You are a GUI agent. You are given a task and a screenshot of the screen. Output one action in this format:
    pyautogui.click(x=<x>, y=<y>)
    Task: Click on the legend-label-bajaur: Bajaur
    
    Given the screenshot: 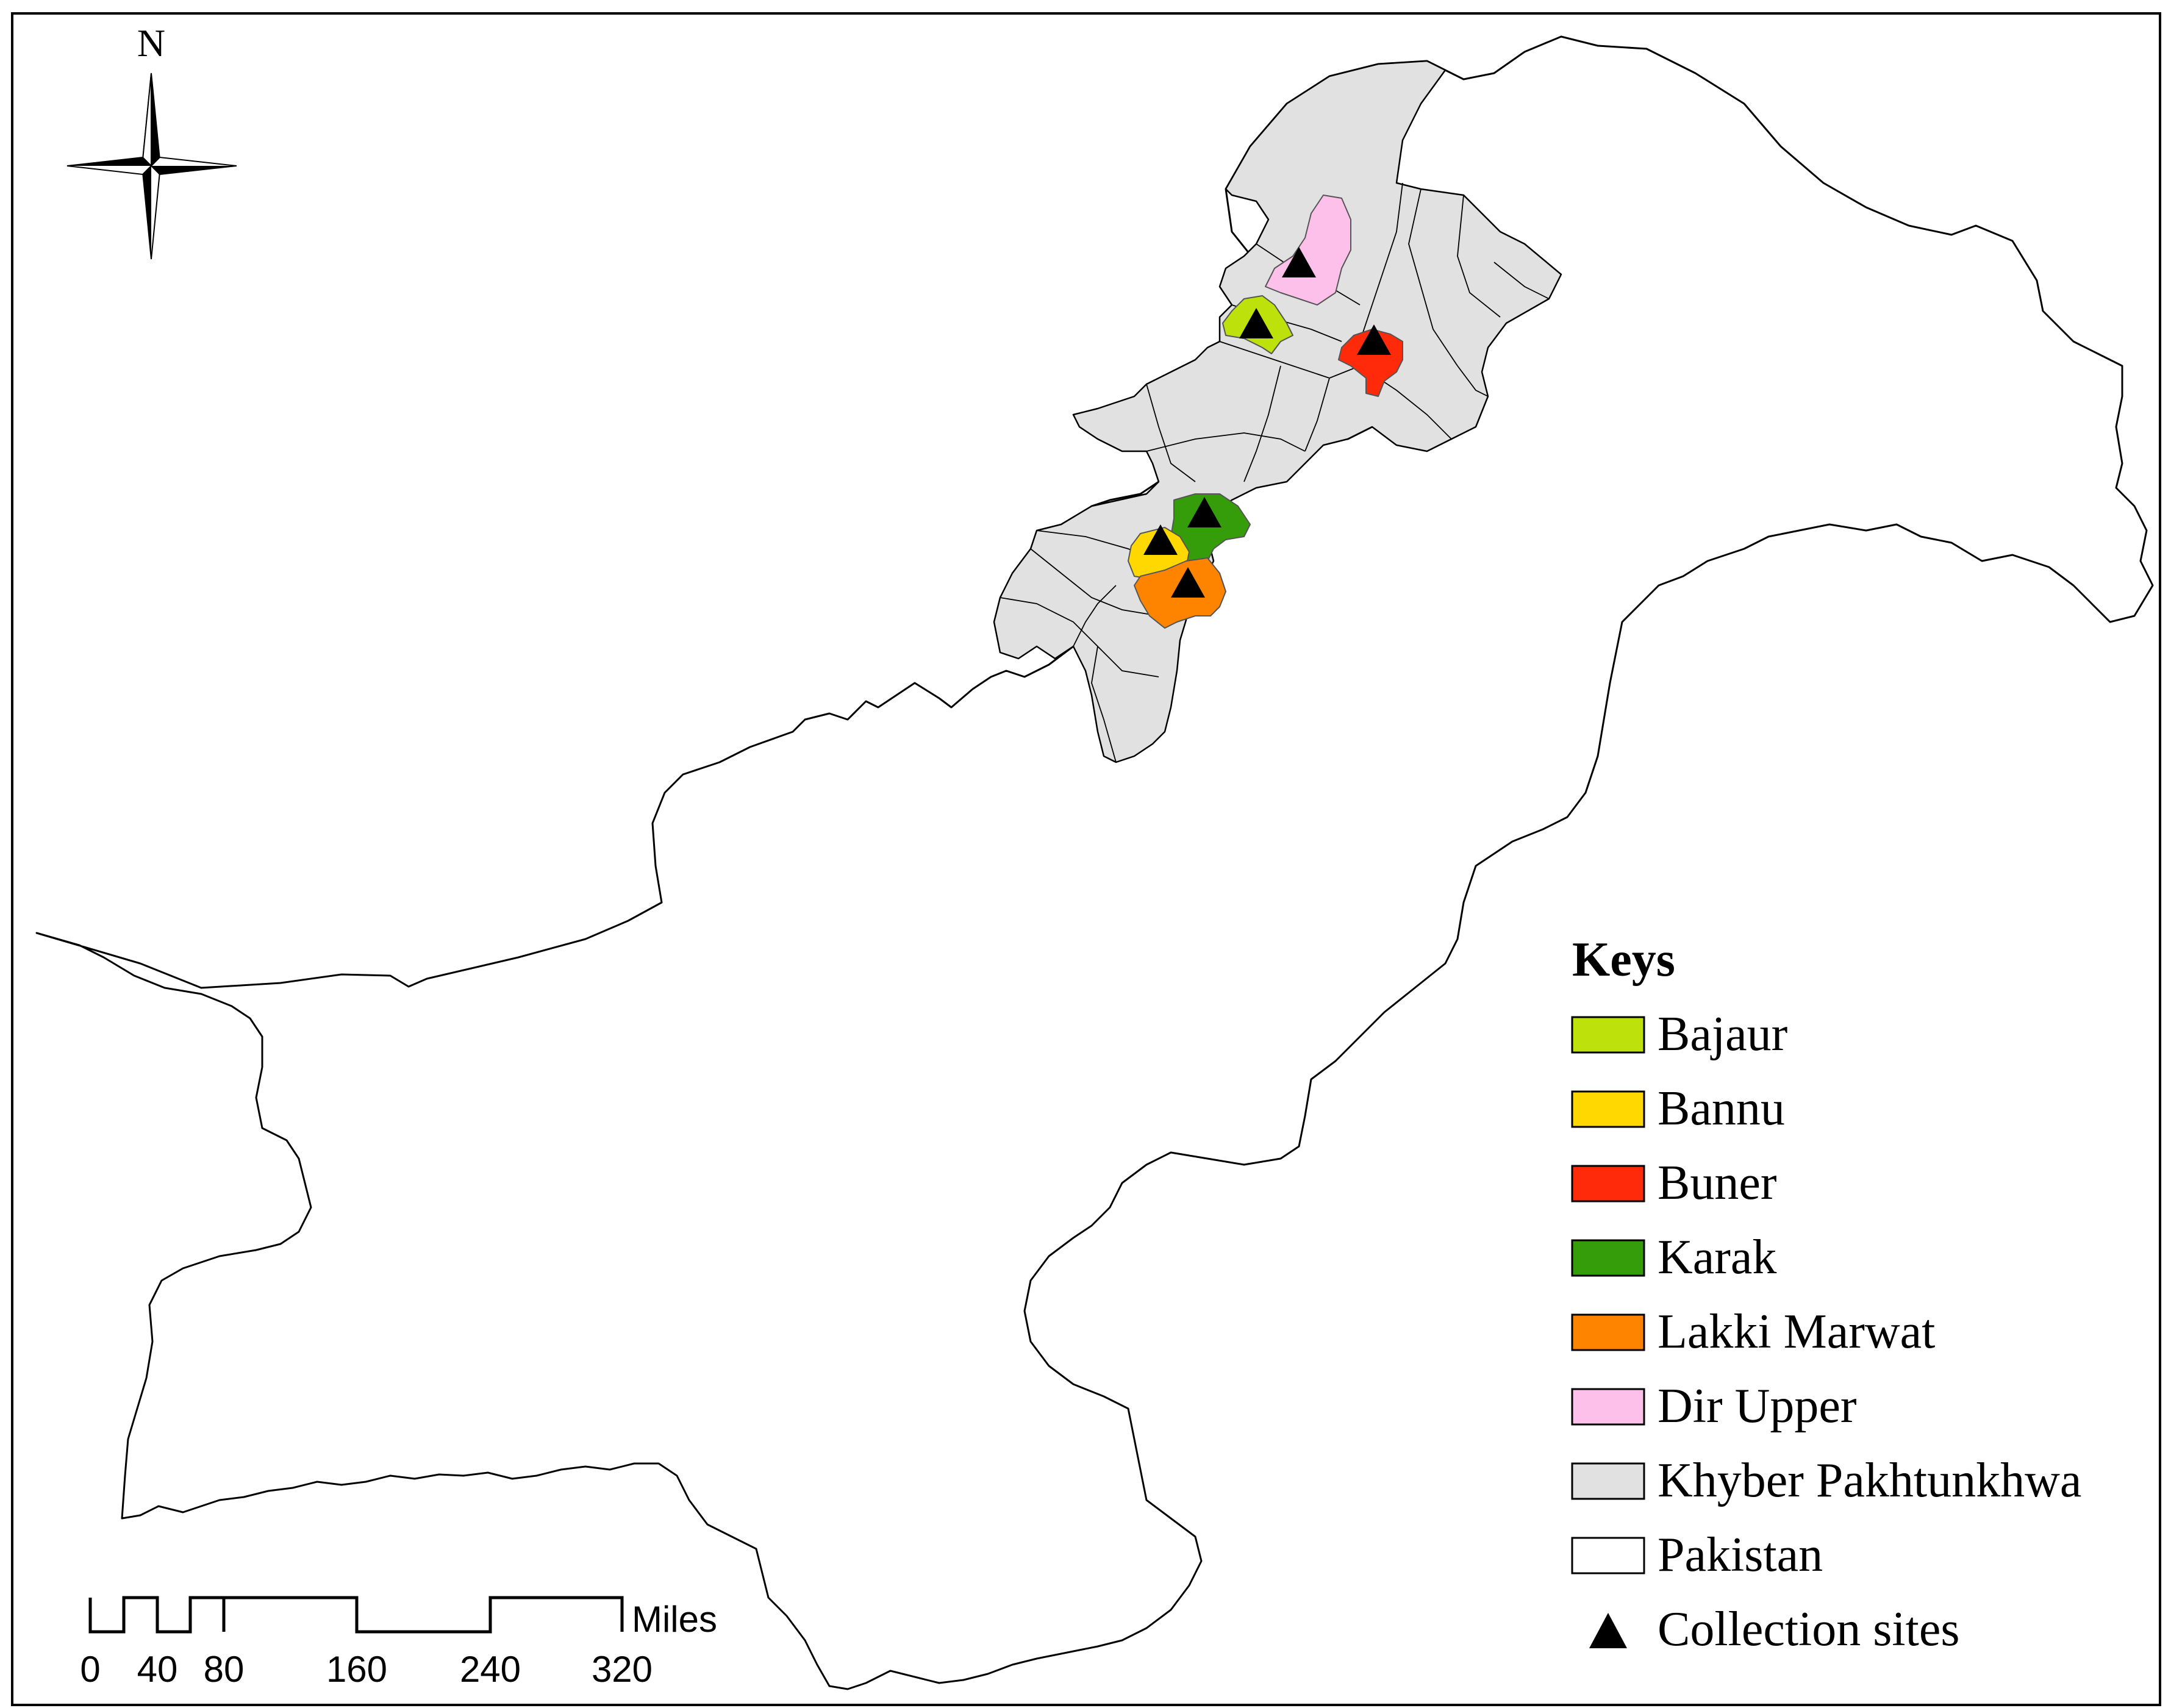 What is the action you would take?
    pyautogui.click(x=1722, y=1034)
    